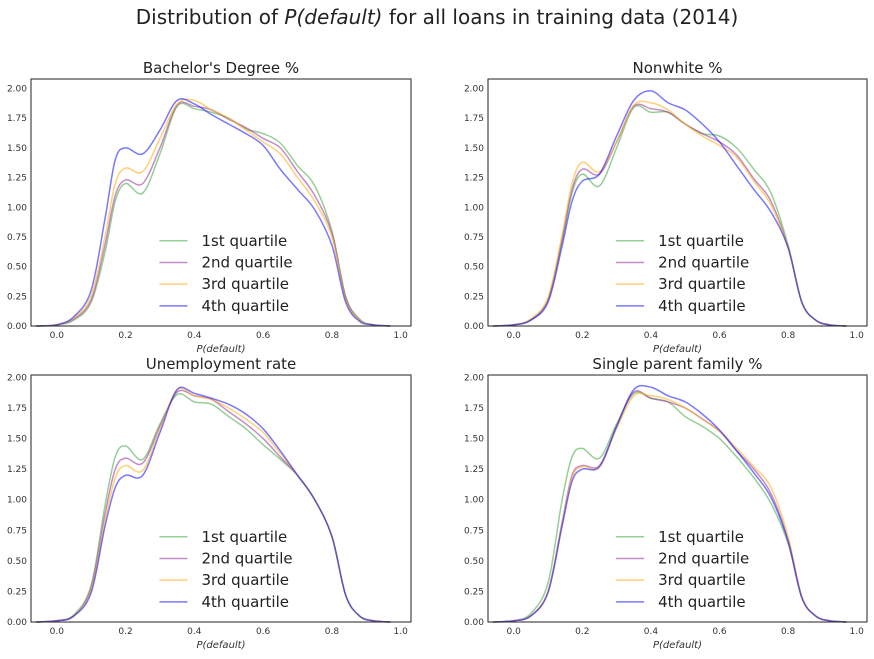 Image resolution: width=874 pixels, height=659 pixels. What do you see at coordinates (333, 17) in the screenshot?
I see `figure-title-var: P(default)` at bounding box center [333, 17].